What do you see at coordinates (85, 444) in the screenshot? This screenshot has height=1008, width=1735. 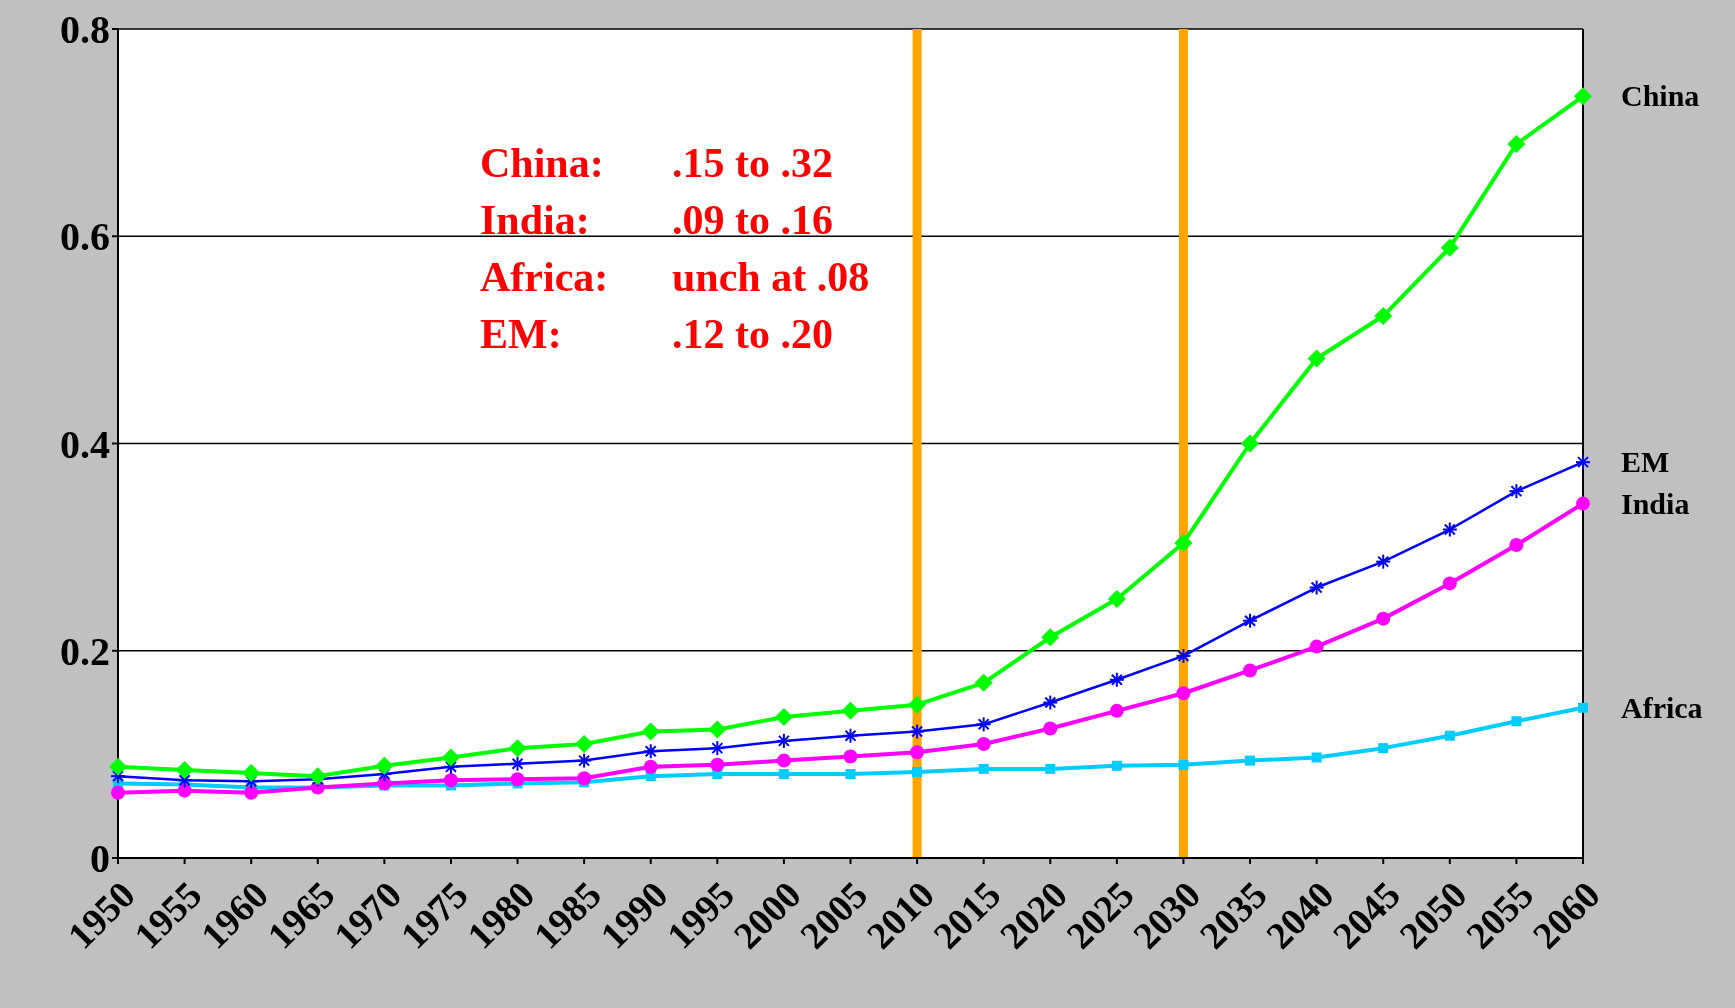 I see `y-tick-label: 0.4` at bounding box center [85, 444].